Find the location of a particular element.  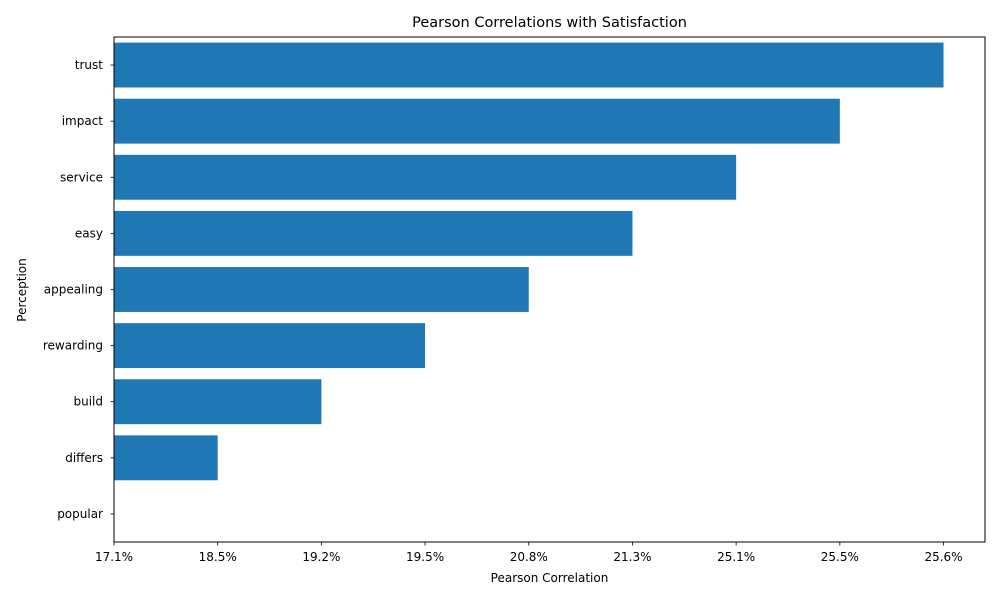

bar-impact is located at coordinates (477, 121).